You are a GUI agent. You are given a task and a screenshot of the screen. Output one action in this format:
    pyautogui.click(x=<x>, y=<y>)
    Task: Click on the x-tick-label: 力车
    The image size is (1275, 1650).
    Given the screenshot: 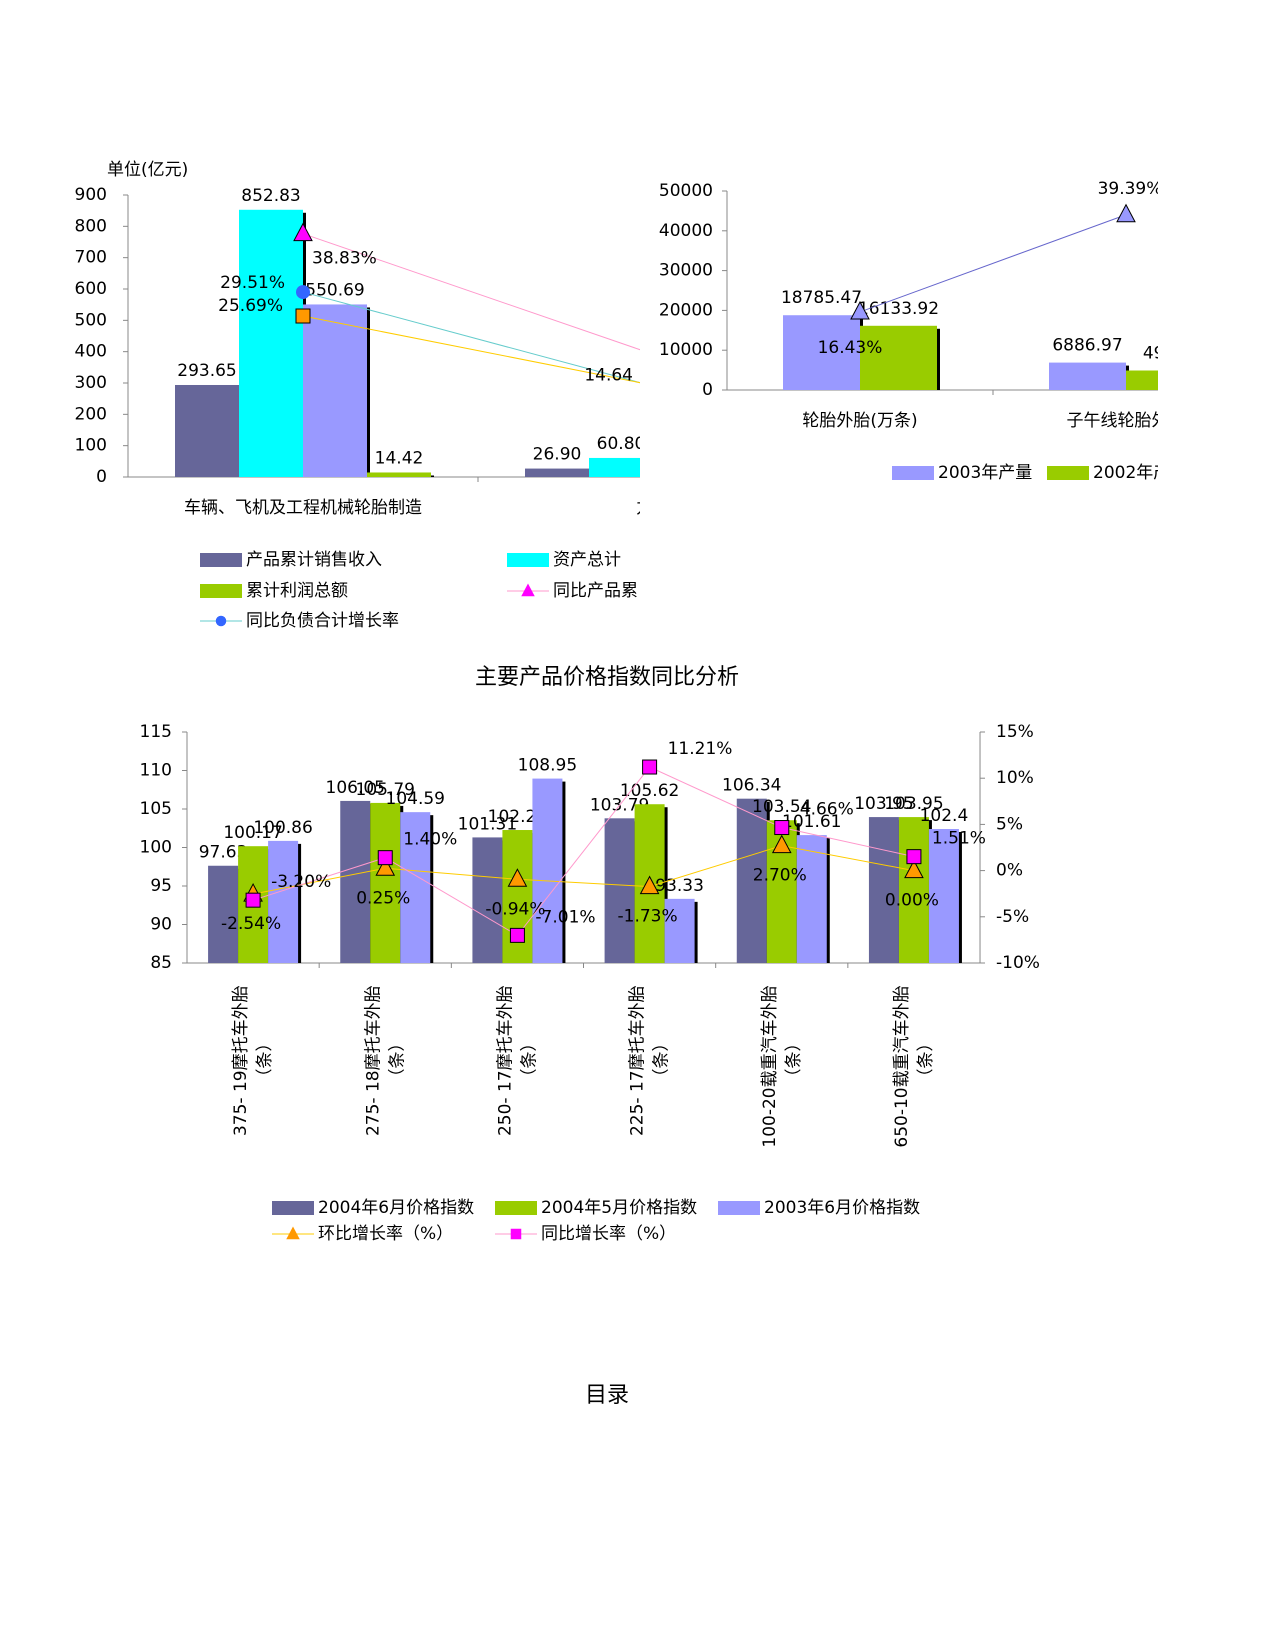 What is the action you would take?
    pyautogui.click(x=653, y=508)
    